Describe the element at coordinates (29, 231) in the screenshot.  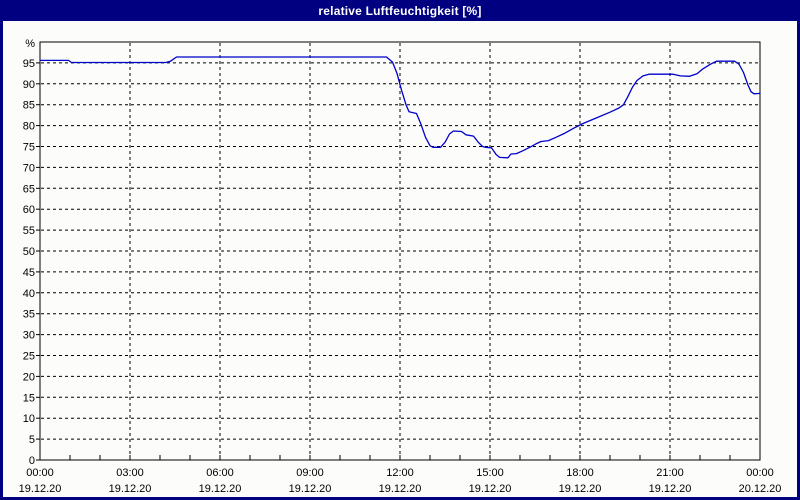
I see `y-tick-label: 55` at that location.